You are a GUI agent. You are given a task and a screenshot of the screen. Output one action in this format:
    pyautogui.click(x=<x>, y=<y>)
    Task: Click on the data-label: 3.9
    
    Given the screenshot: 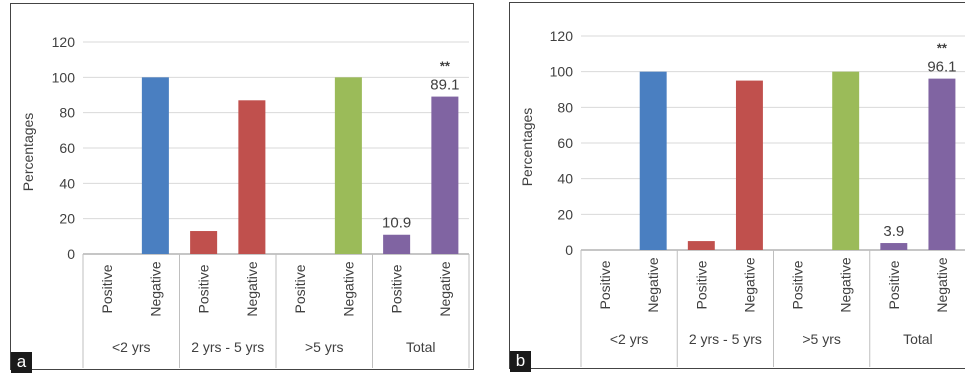 What is the action you would take?
    pyautogui.click(x=893, y=231)
    